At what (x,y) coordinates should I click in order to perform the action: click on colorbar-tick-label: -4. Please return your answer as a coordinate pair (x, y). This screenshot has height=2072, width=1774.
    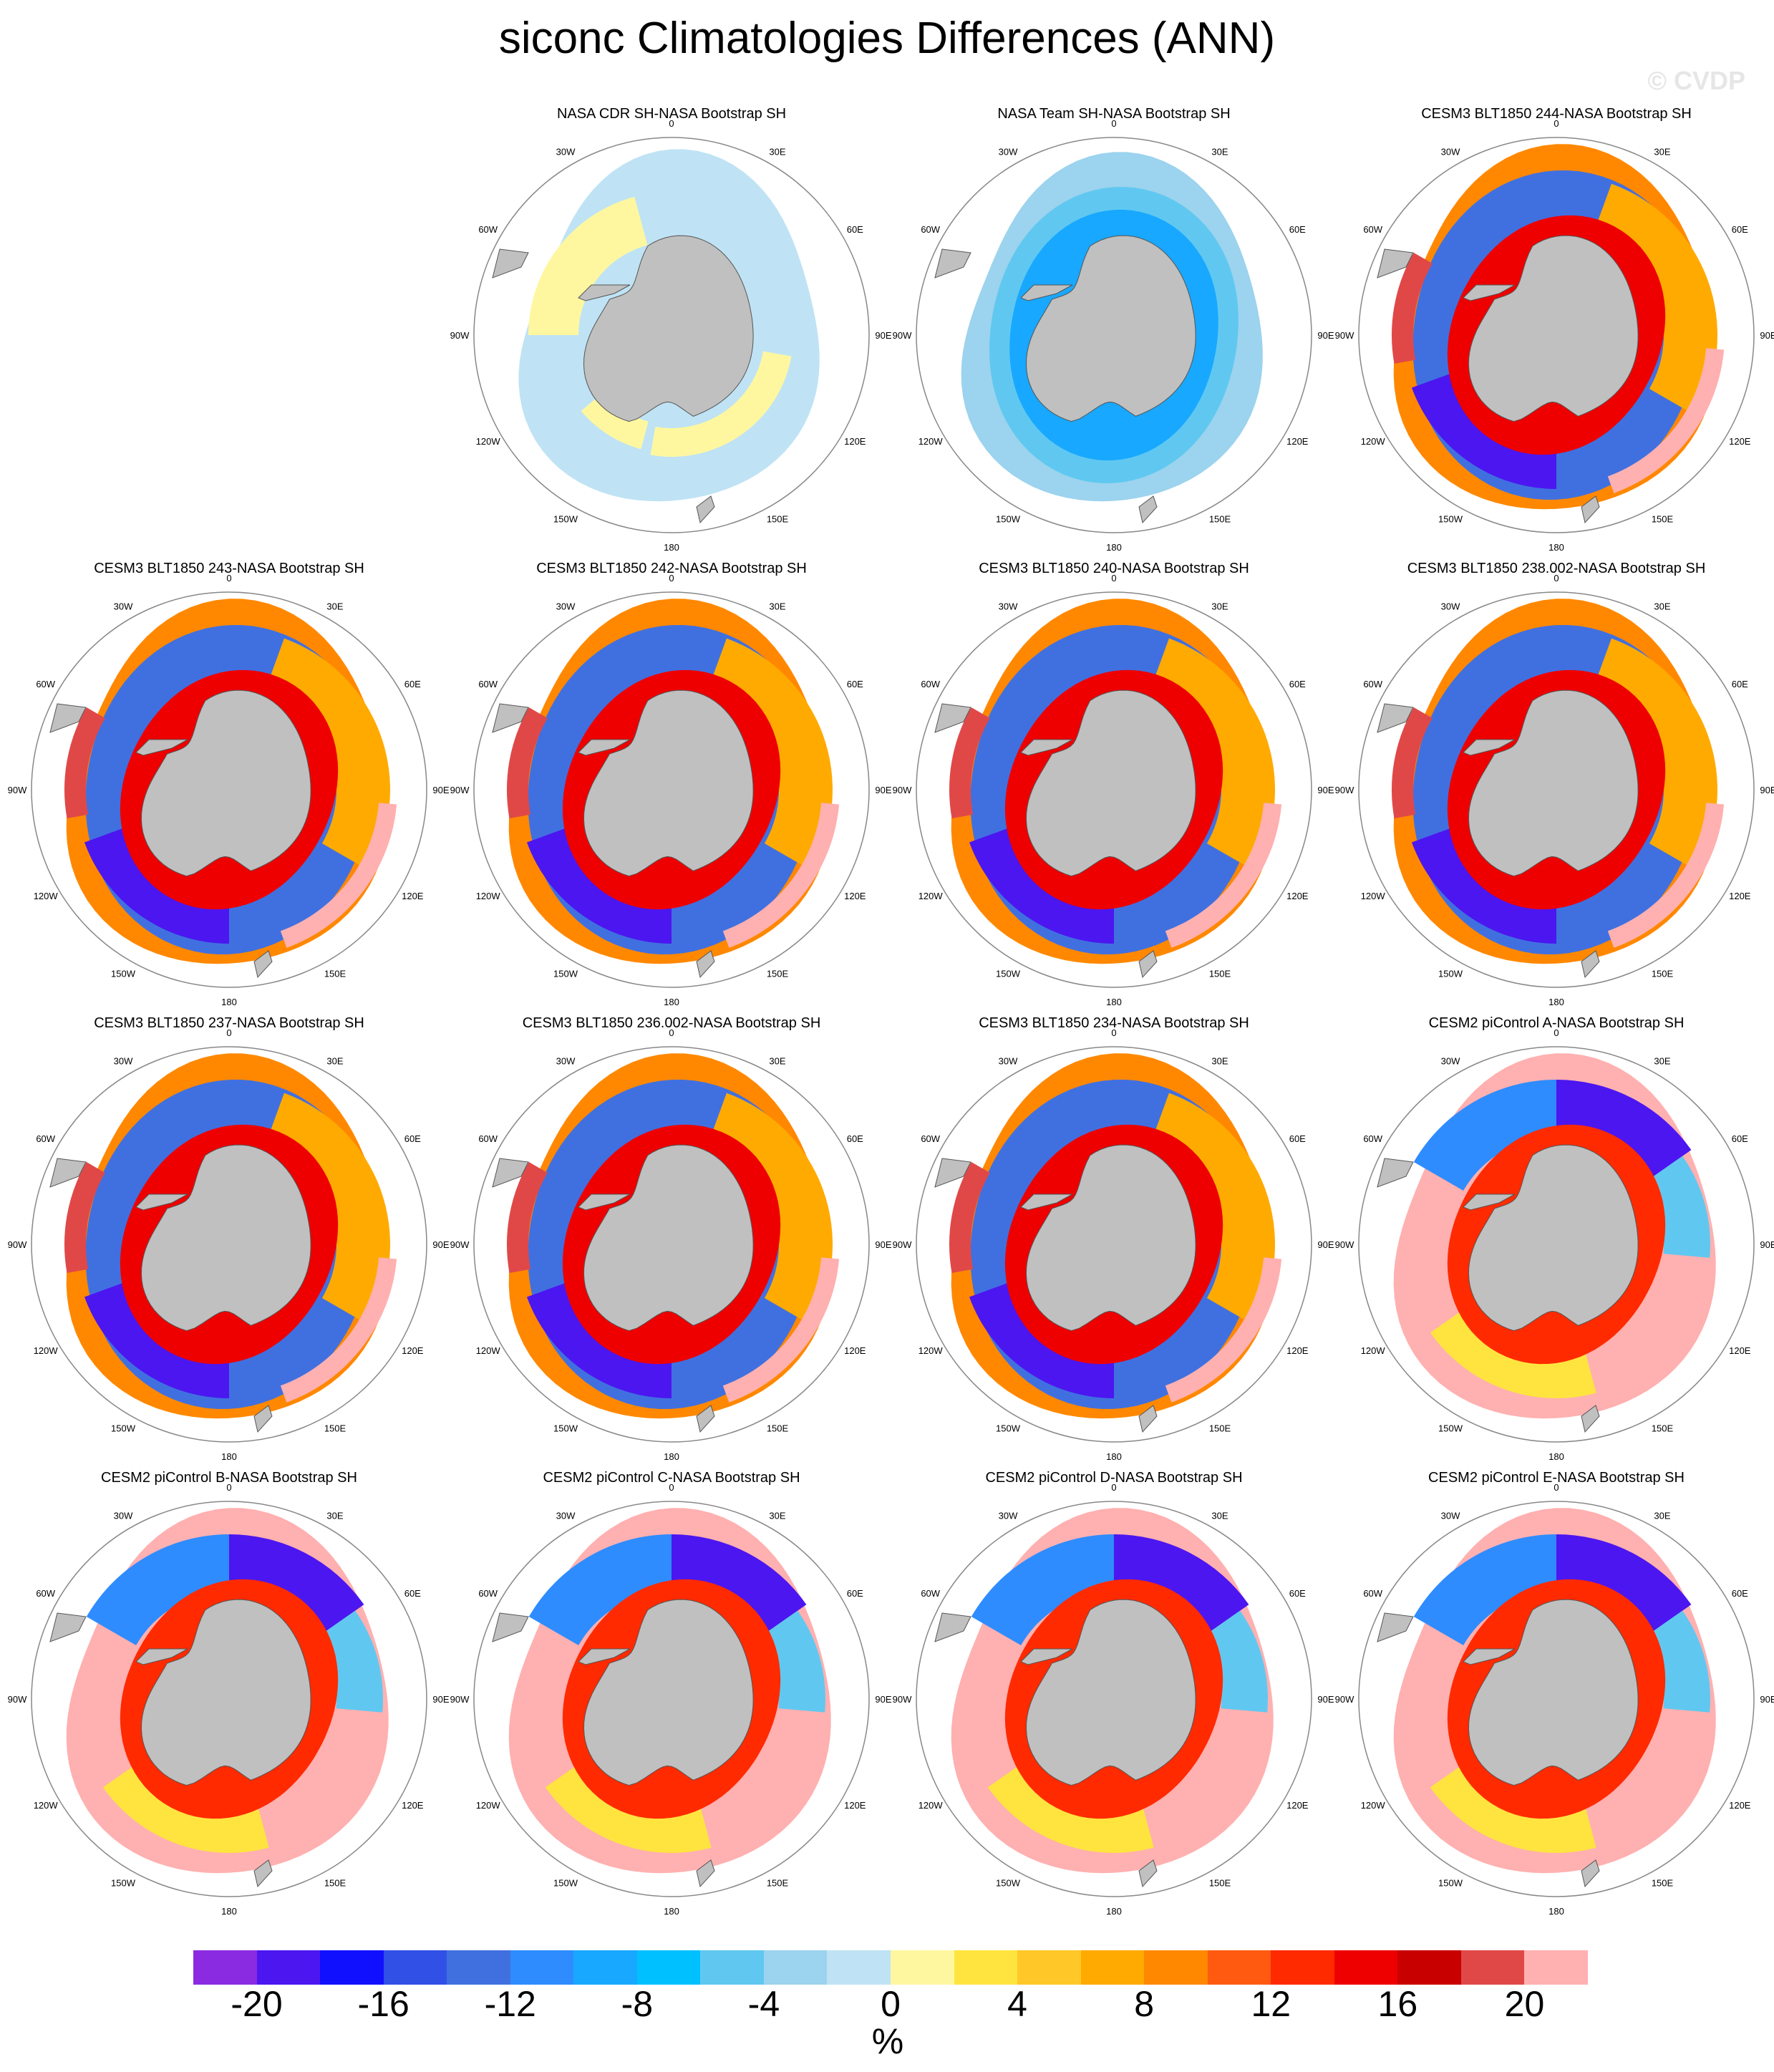
    Looking at the image, I should click on (764, 2004).